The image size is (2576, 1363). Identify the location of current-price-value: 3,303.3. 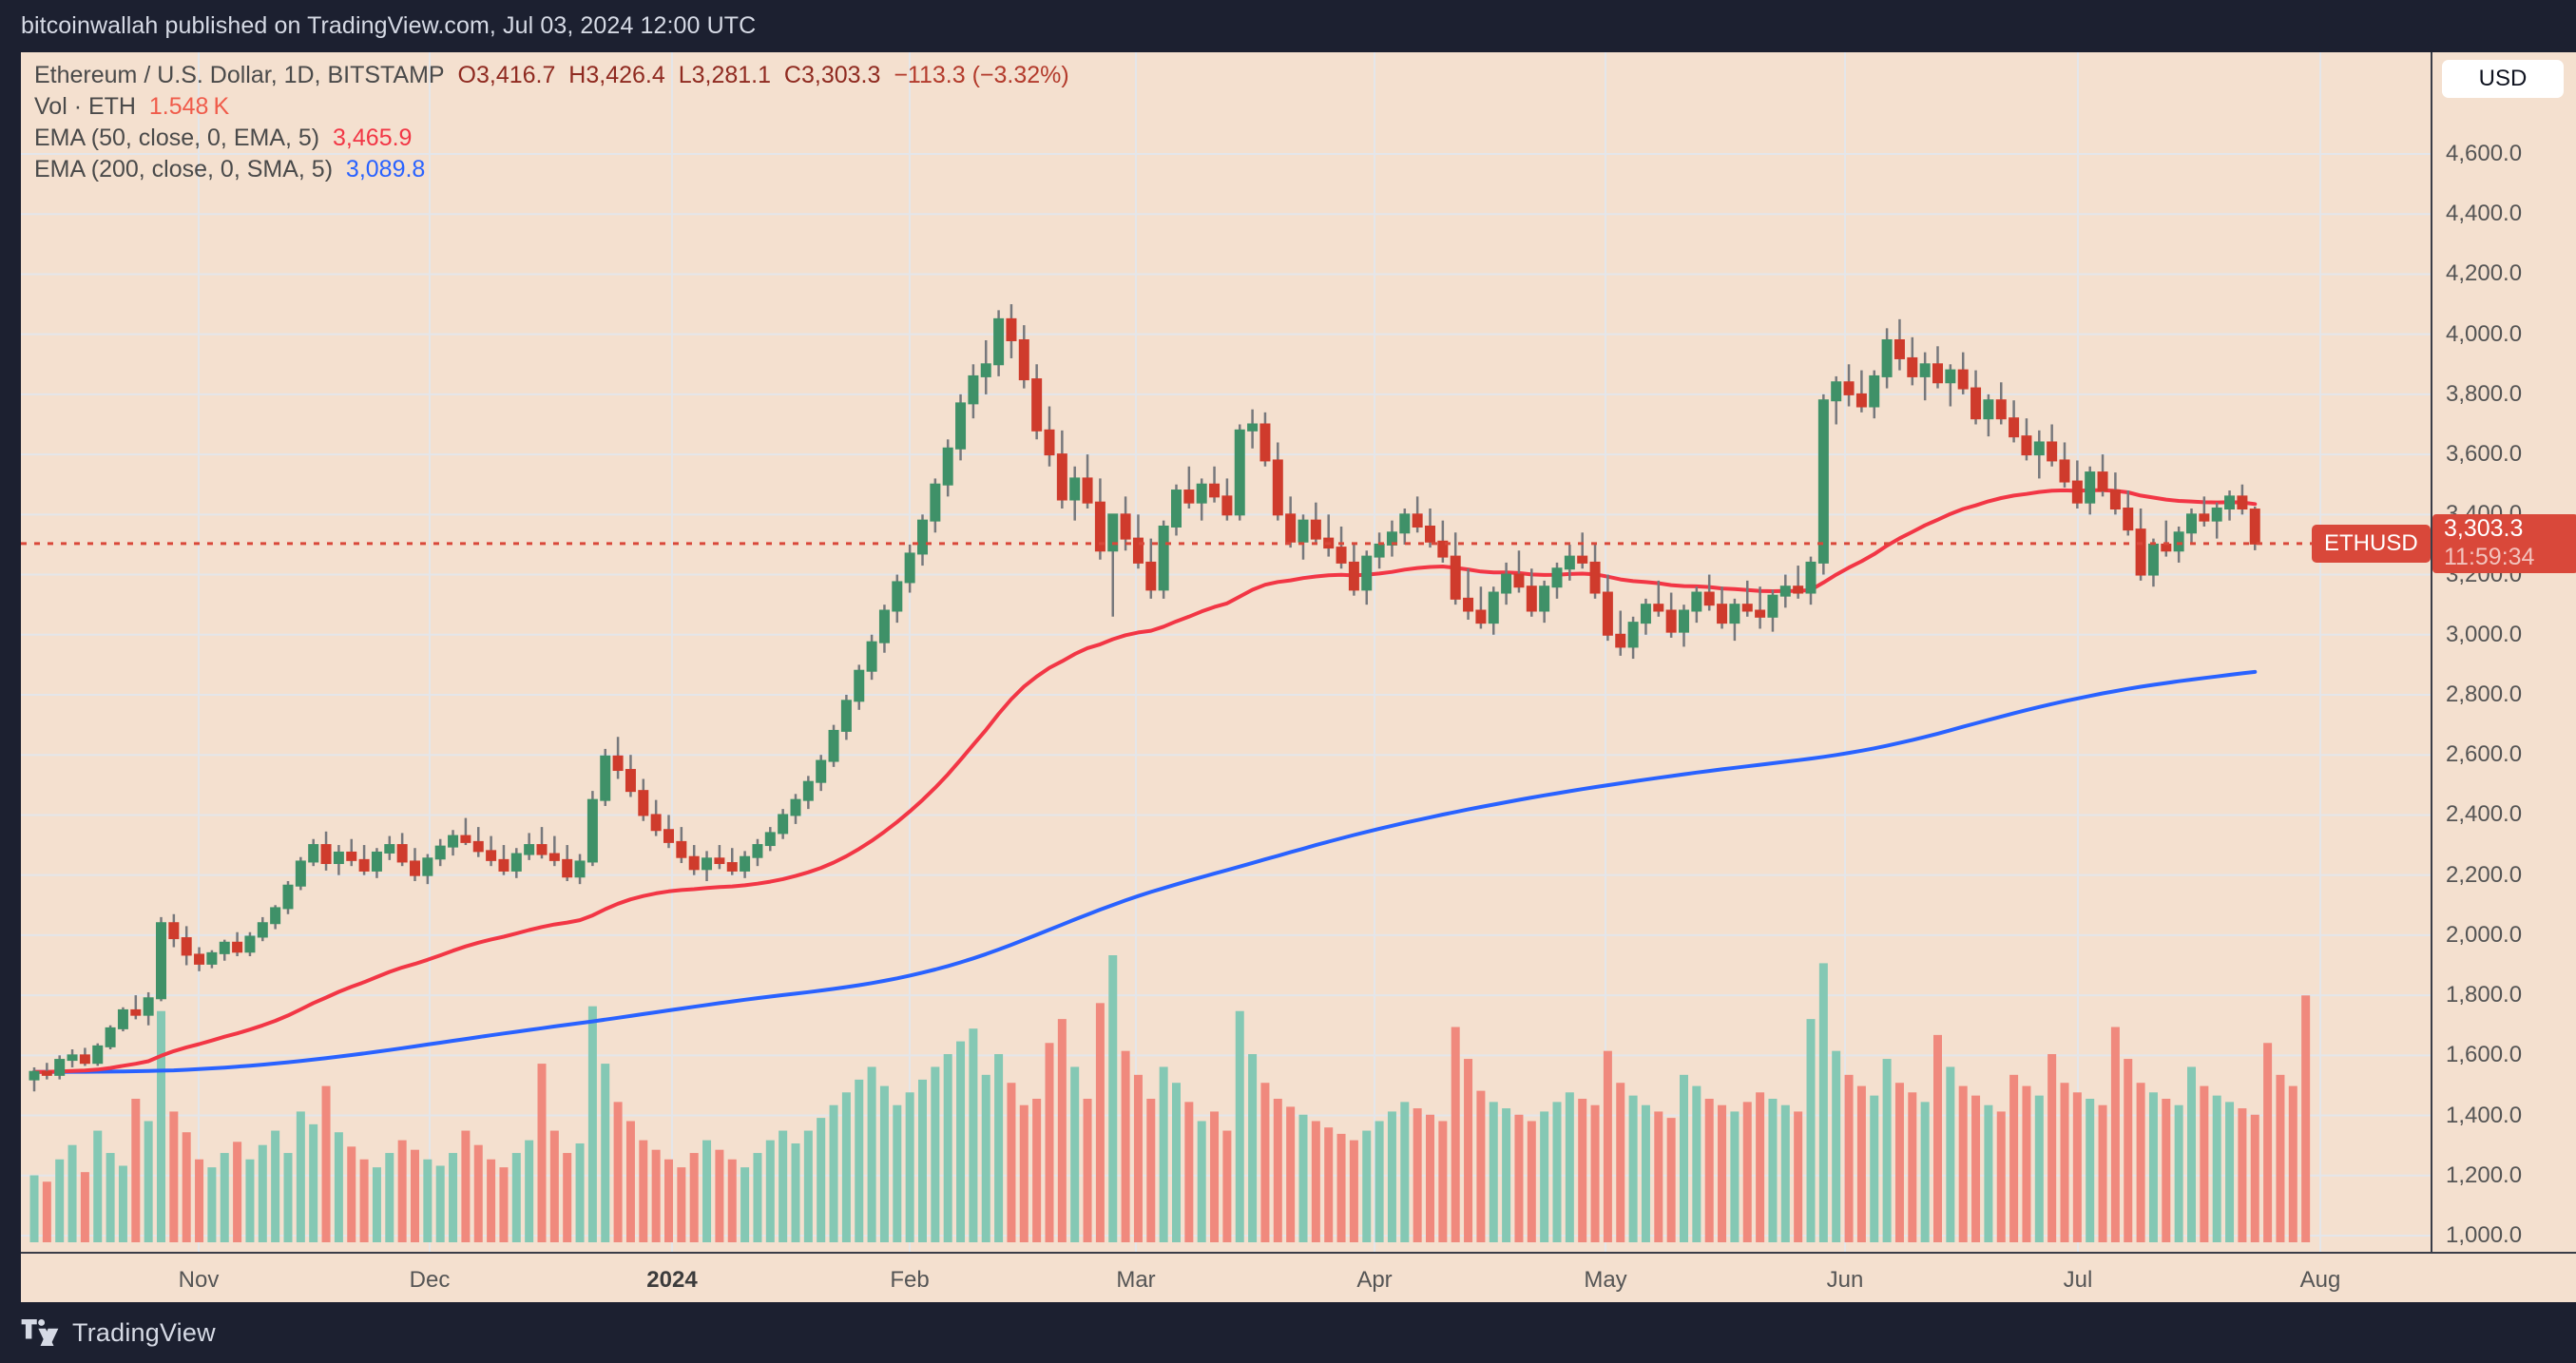
(2484, 528).